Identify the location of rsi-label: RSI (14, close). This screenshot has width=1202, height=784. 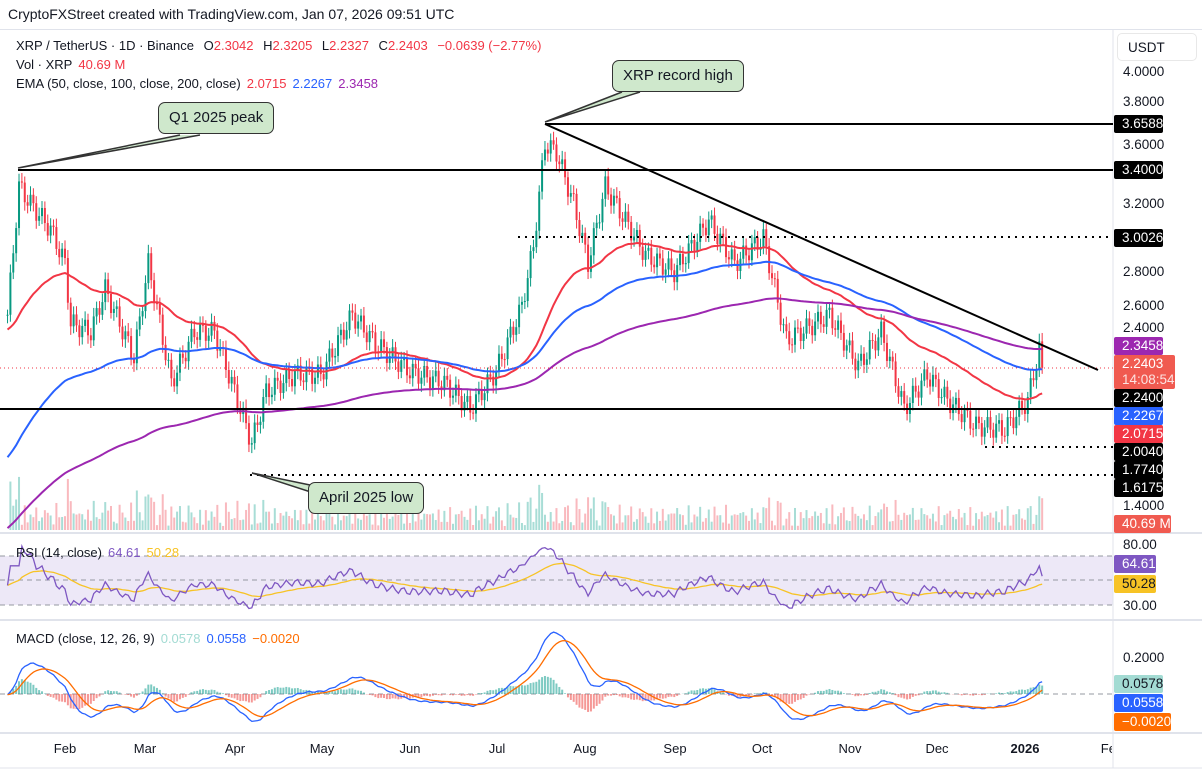
(59, 552).